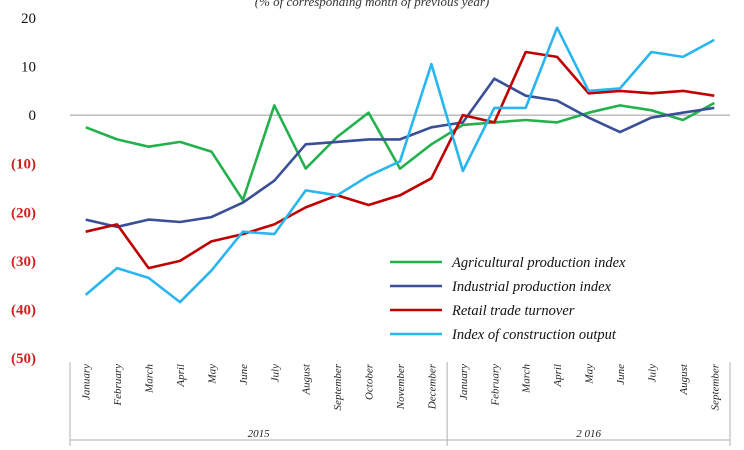  What do you see at coordinates (588, 434) in the screenshot?
I see `year-label: 2 016` at bounding box center [588, 434].